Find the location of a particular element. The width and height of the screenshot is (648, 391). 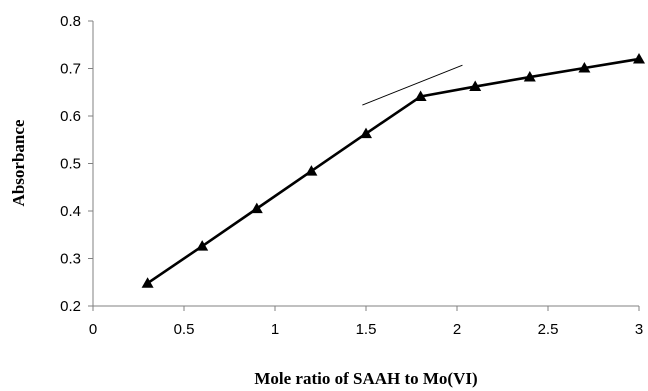

y-tick-label: 0.4 is located at coordinates (70, 211).